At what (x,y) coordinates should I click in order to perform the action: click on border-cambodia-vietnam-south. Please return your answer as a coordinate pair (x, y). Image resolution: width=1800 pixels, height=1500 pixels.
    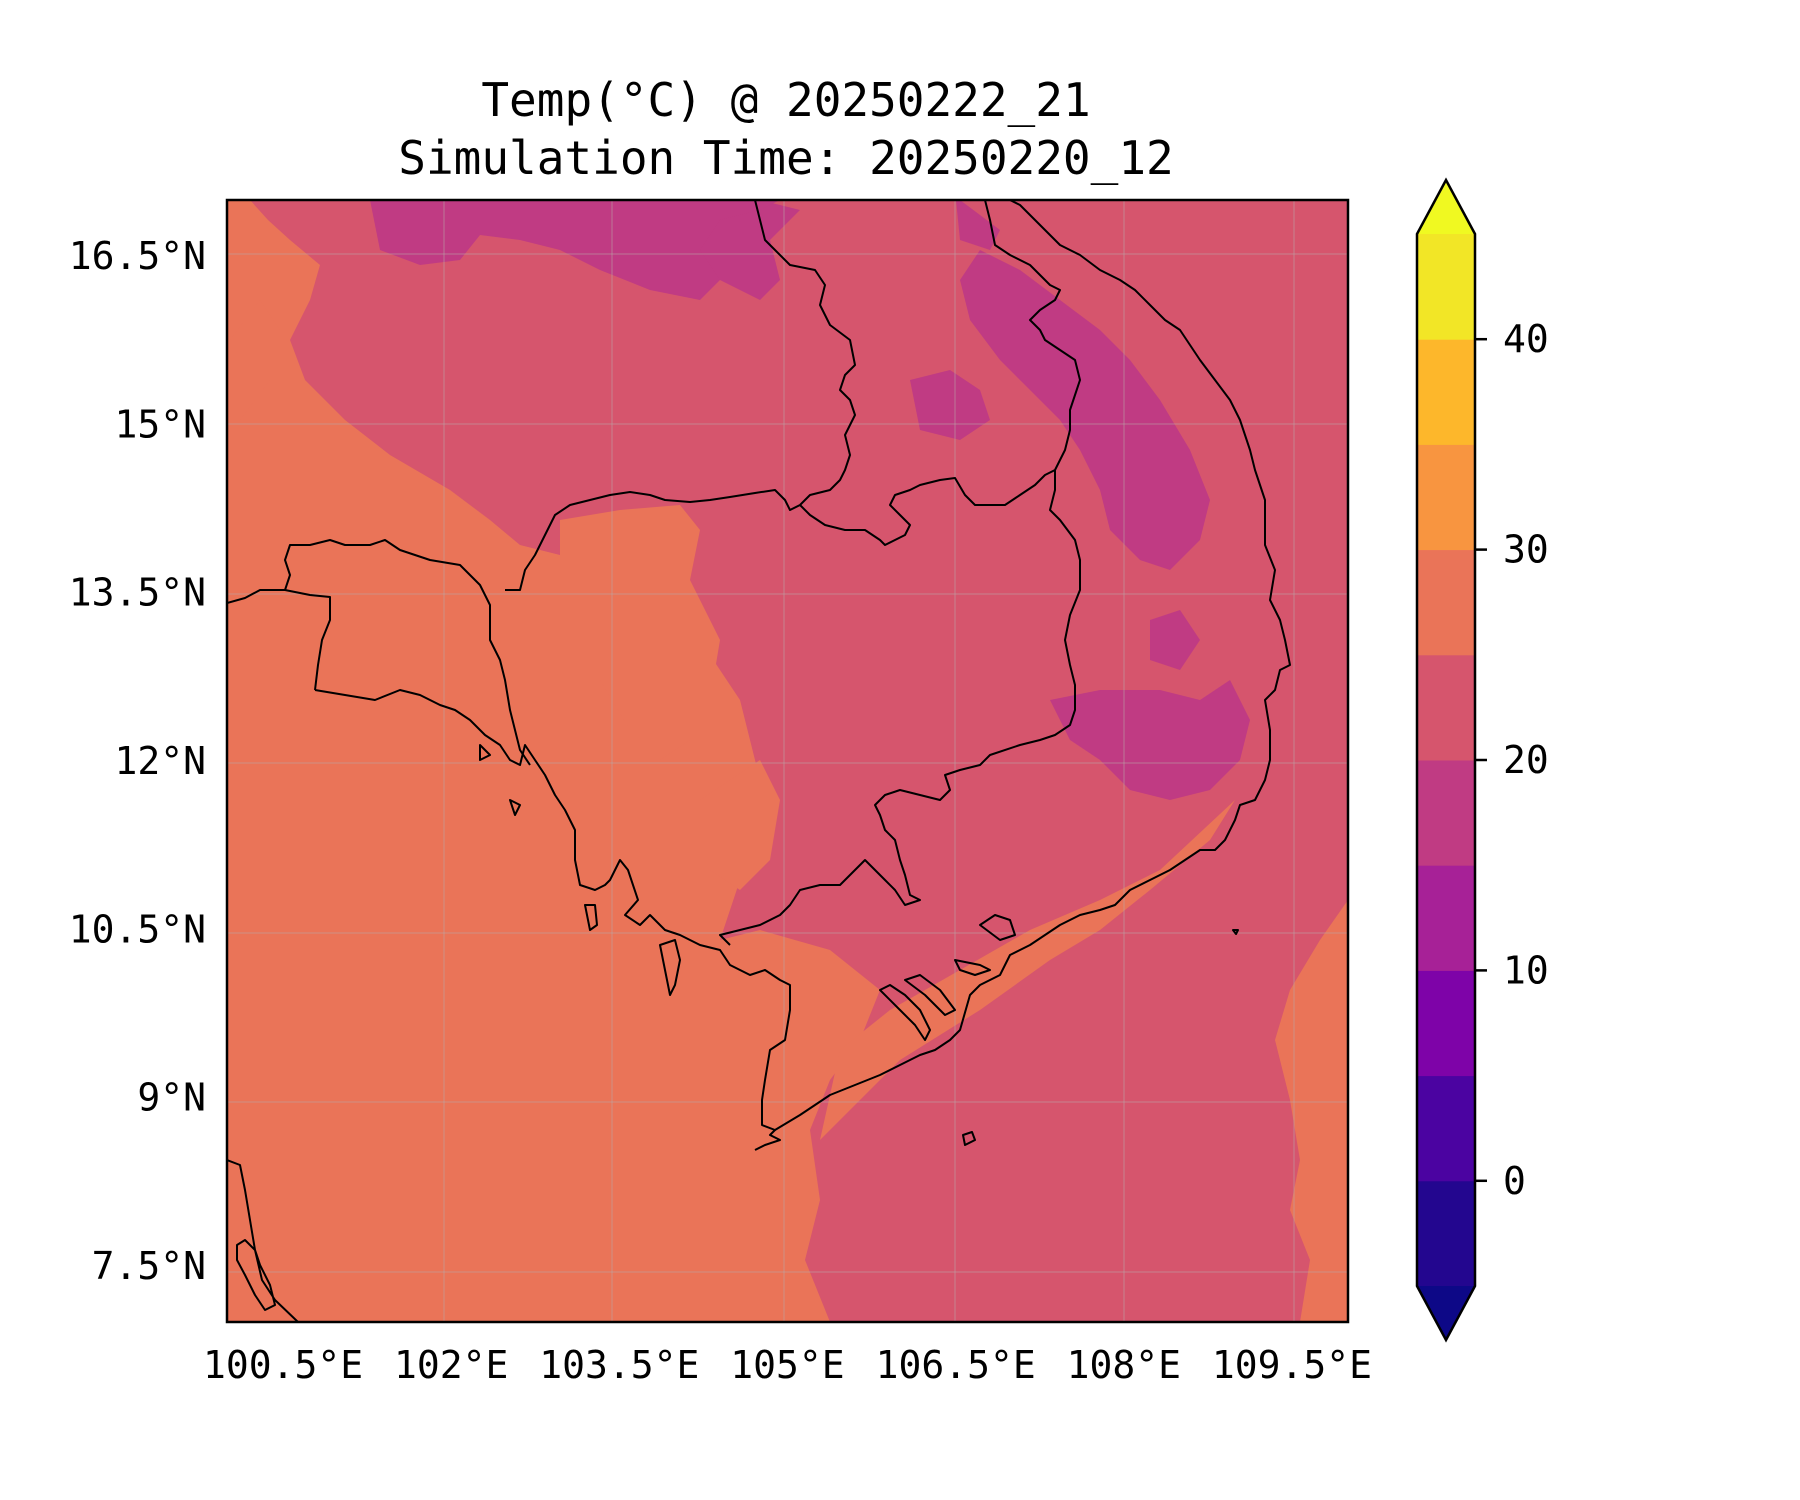
    Looking at the image, I should click on (900, 708).